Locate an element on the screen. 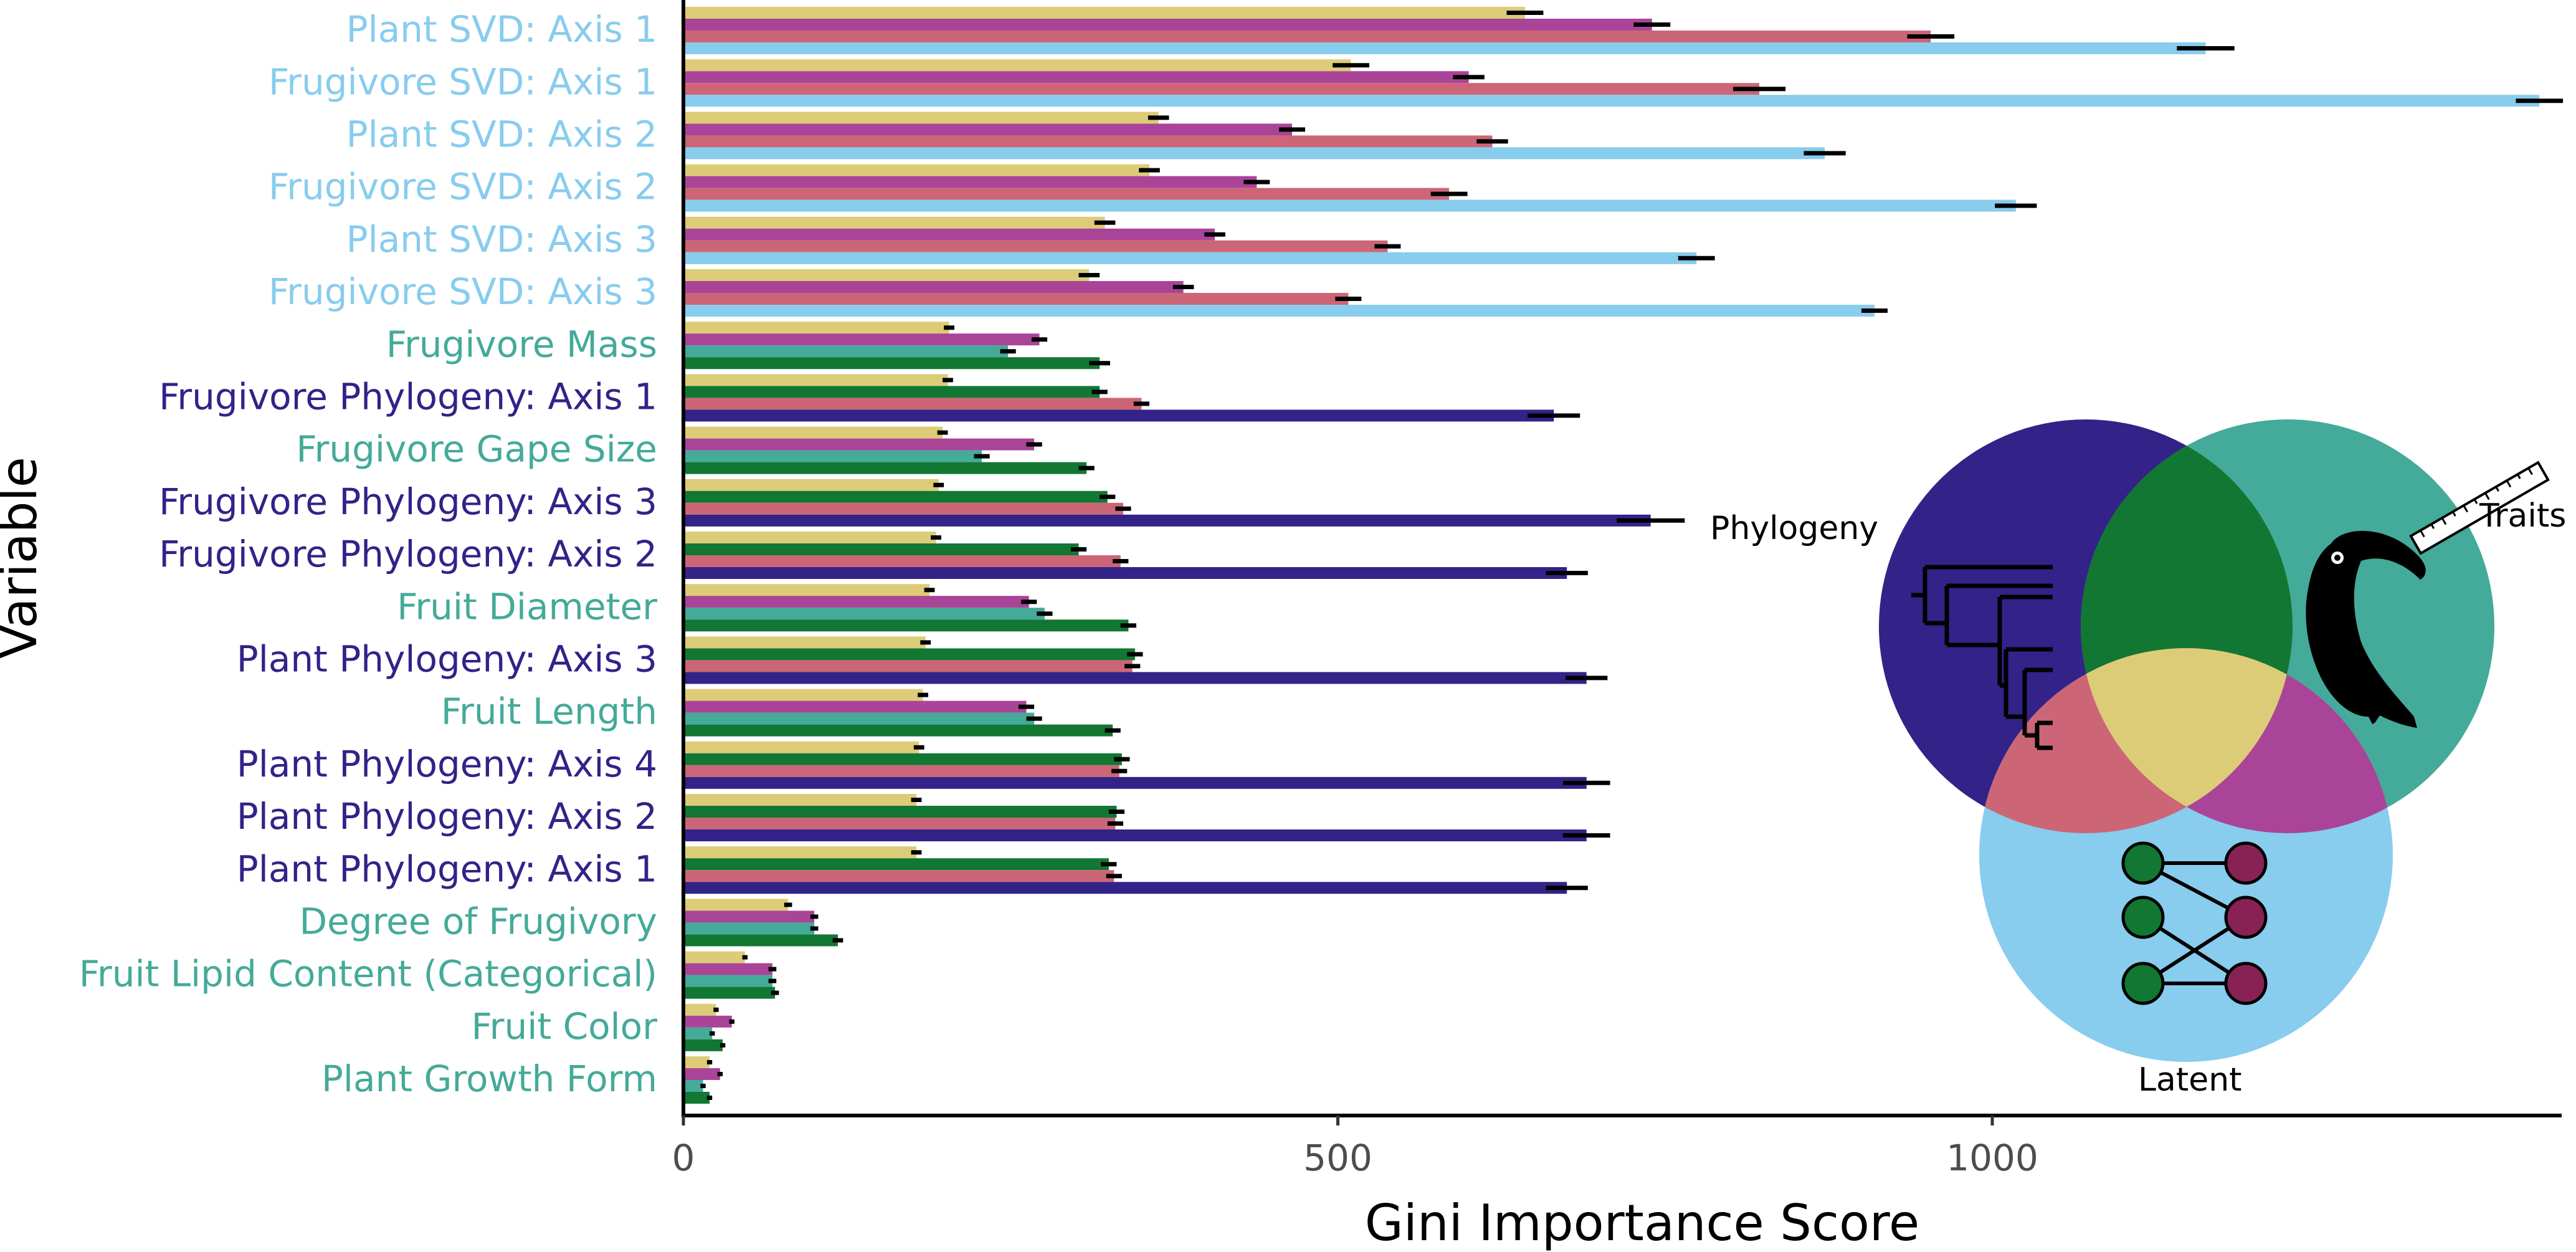 This screenshot has width=2576, height=1252. bar-plant-growth-form-green is located at coordinates (696, 1098).